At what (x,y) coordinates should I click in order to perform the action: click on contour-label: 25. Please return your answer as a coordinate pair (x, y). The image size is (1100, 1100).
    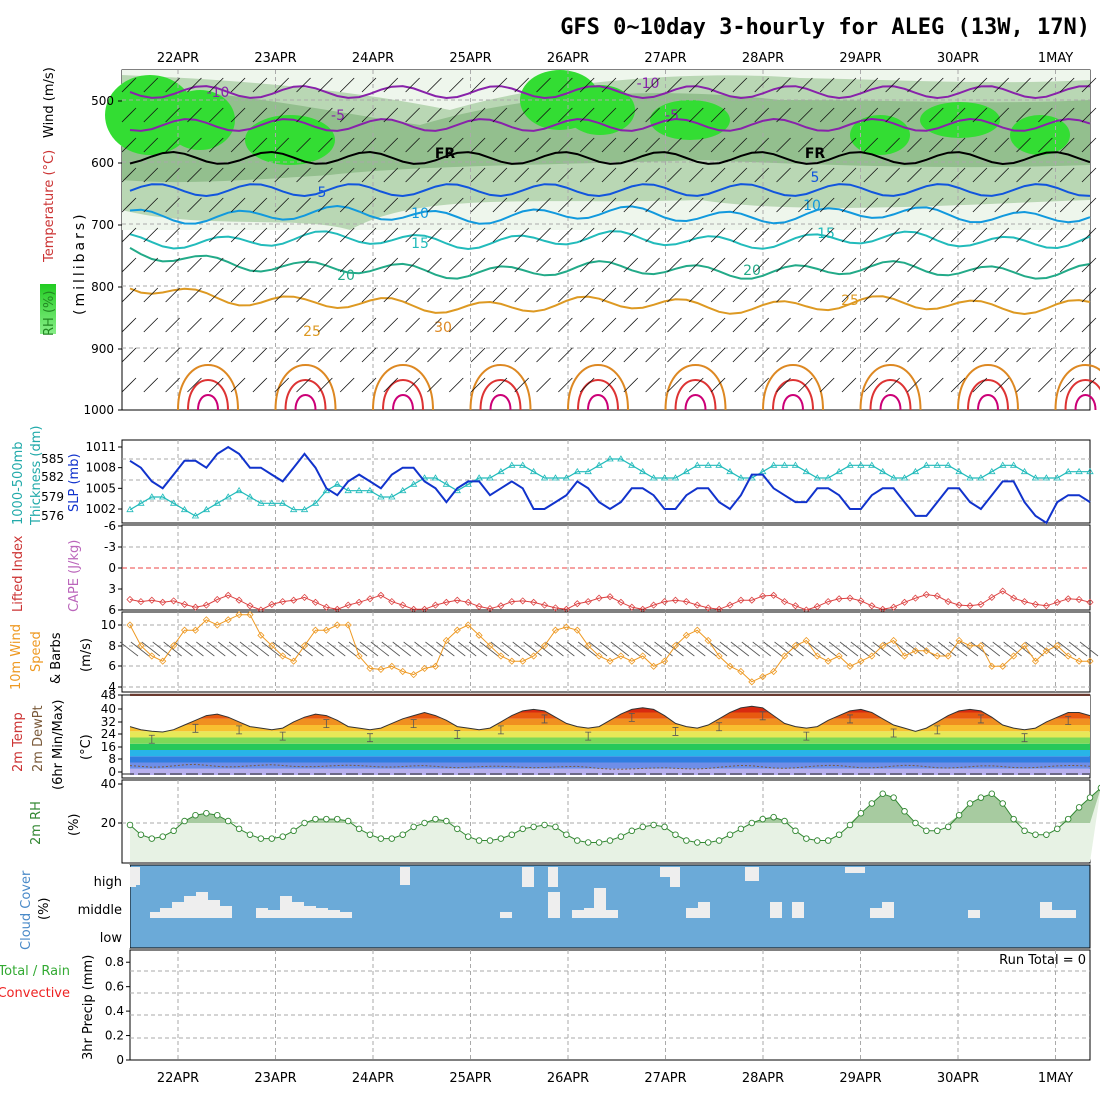
    Looking at the image, I should click on (312, 332).